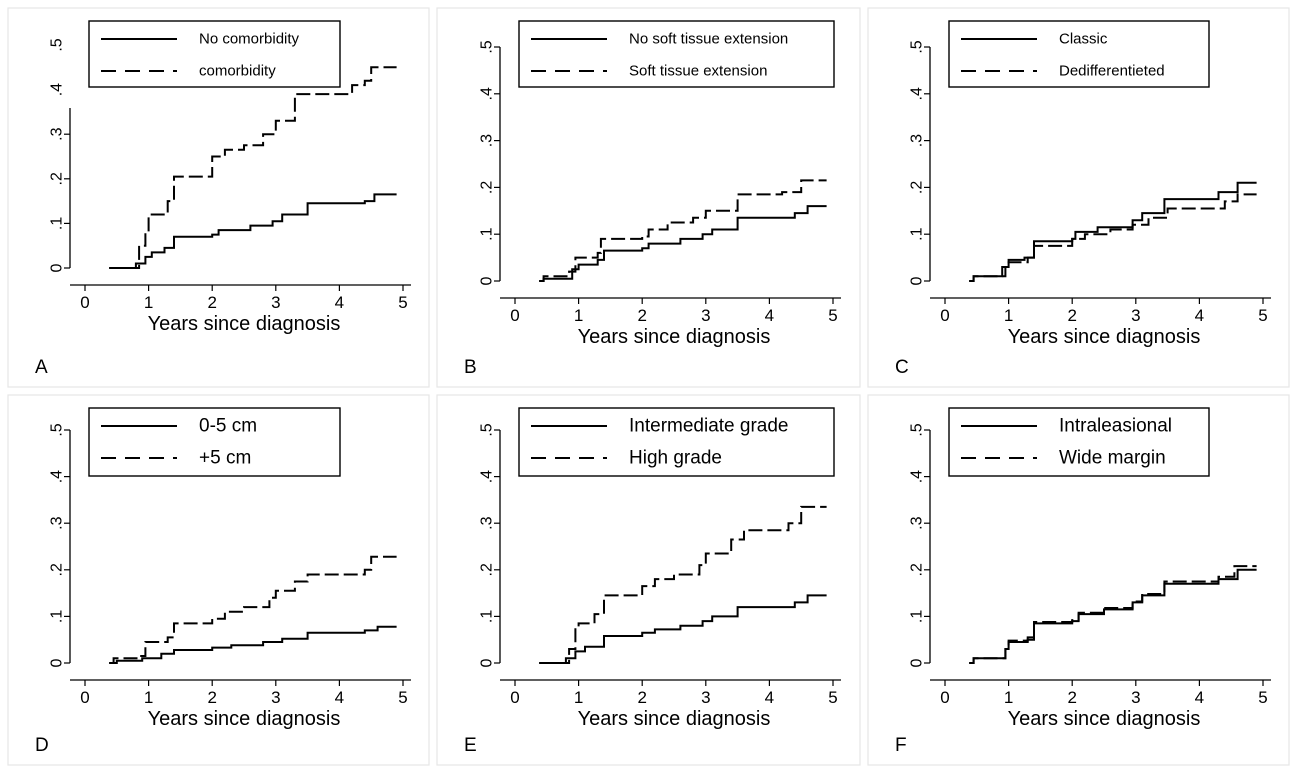  I want to click on panel-label: B, so click(470, 367).